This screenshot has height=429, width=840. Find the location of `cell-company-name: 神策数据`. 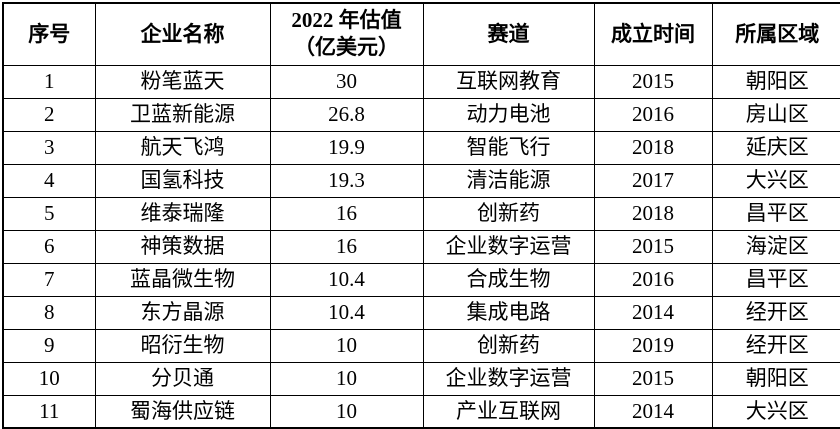

cell-company-name: 神策数据 is located at coordinates (182, 246).